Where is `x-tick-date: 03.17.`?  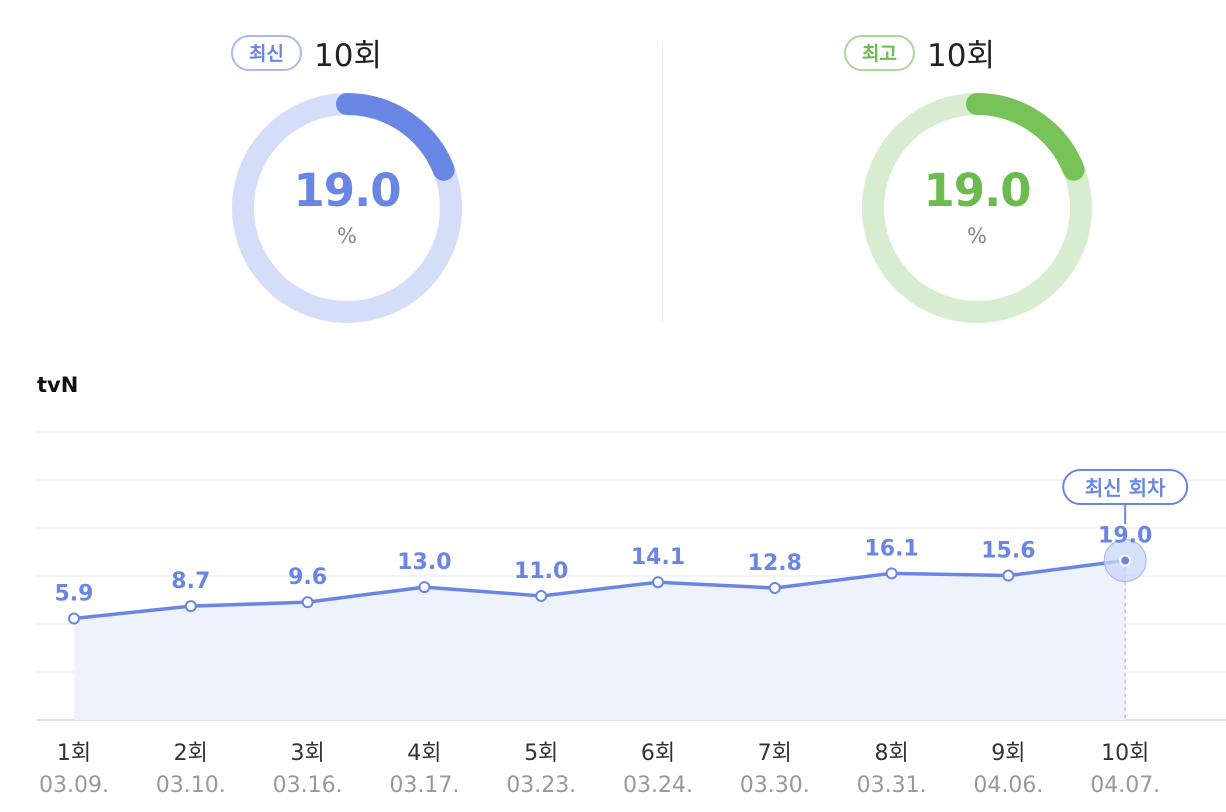
x-tick-date: 03.17. is located at coordinates (424, 785).